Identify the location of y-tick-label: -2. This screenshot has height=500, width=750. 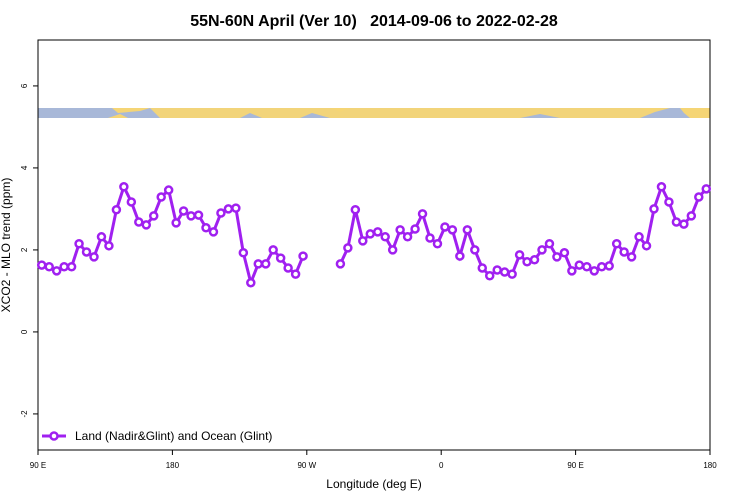
(24, 414).